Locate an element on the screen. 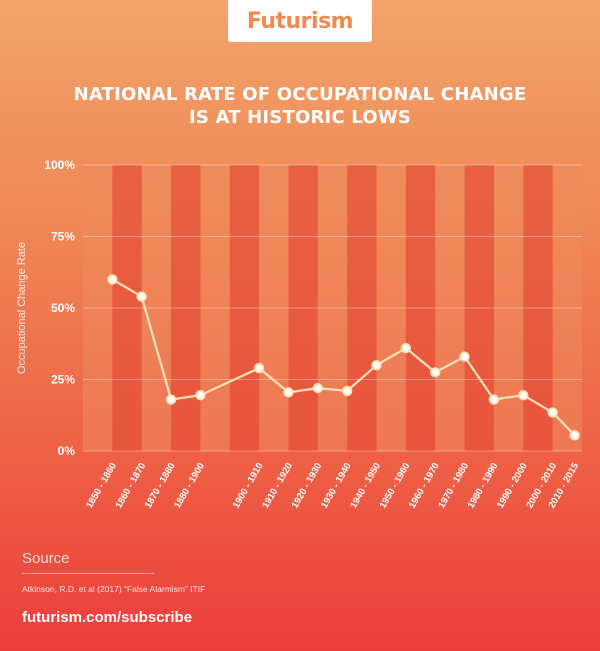  futurism-logo: Futurism is located at coordinates (300, 21).